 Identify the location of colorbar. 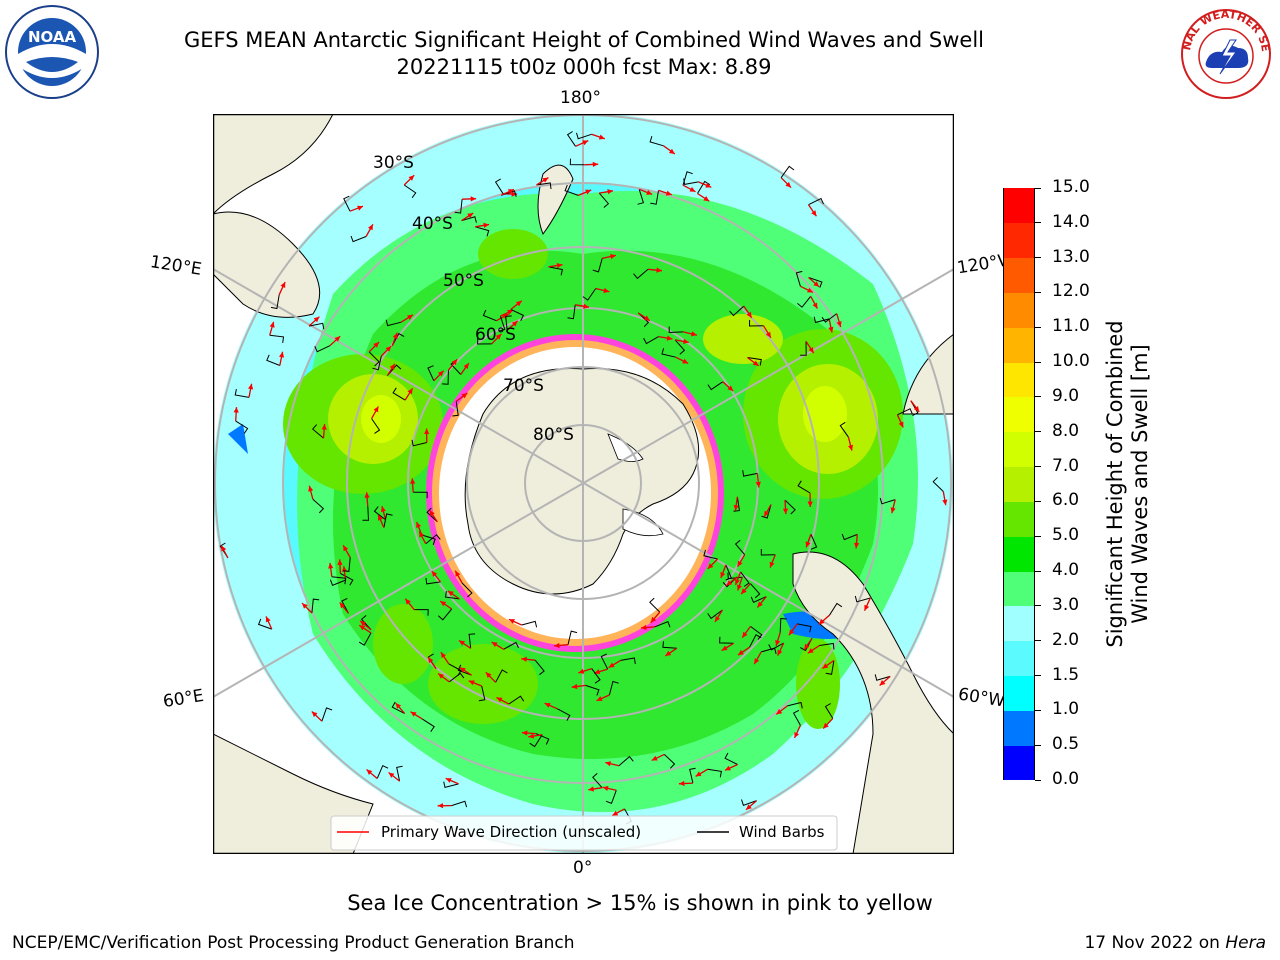
(1019, 484).